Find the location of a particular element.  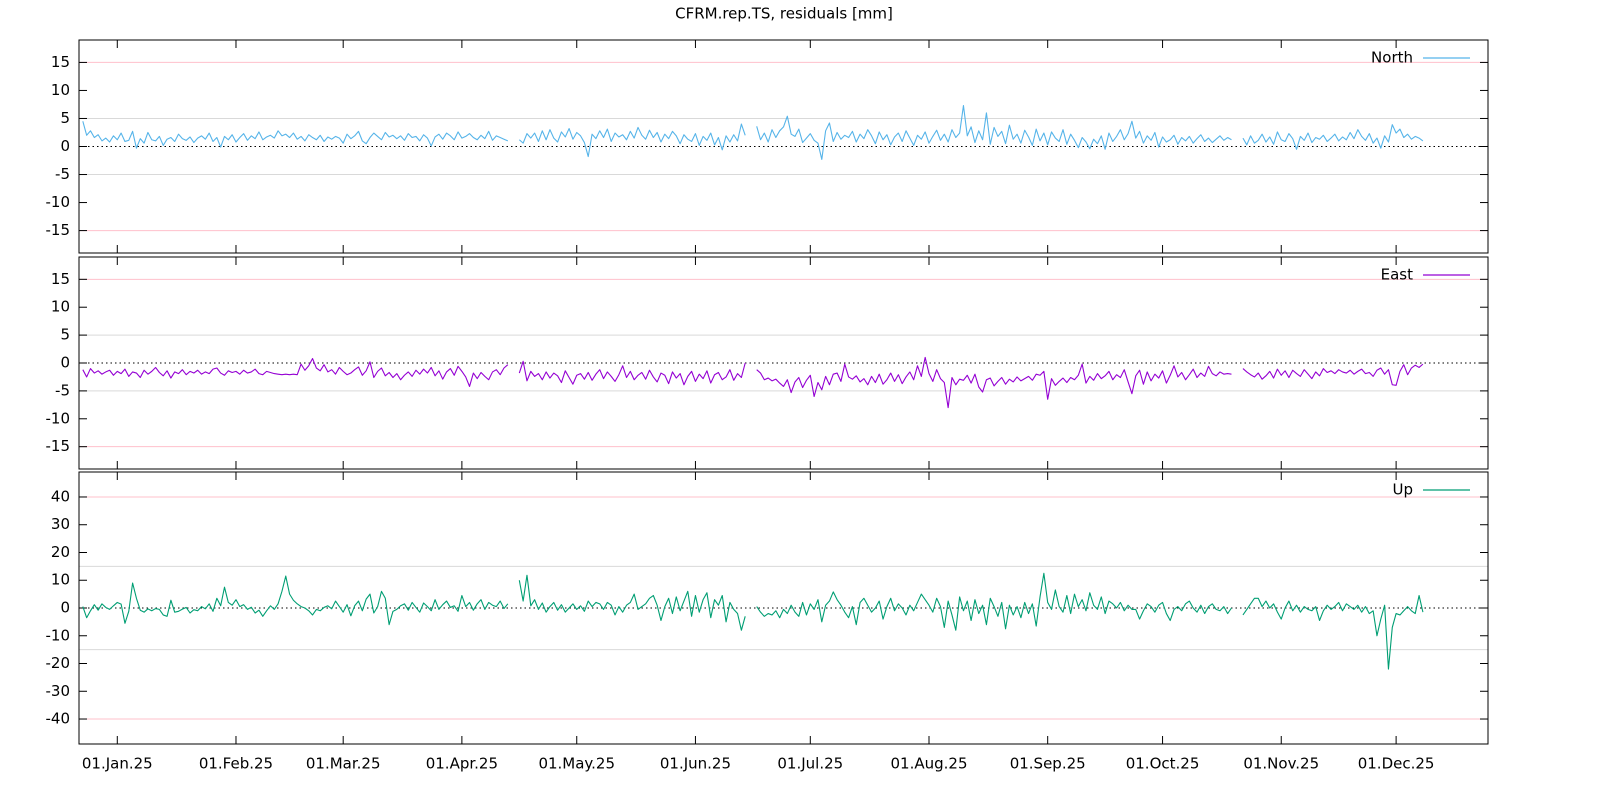

x-tick-label: 01.Mar.25 is located at coordinates (343, 764).